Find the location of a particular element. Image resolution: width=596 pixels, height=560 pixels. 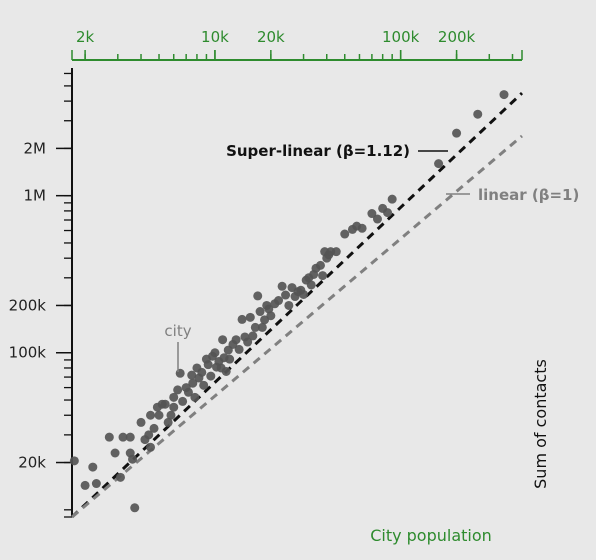

y-tick-label: 2M is located at coordinates (35, 148).